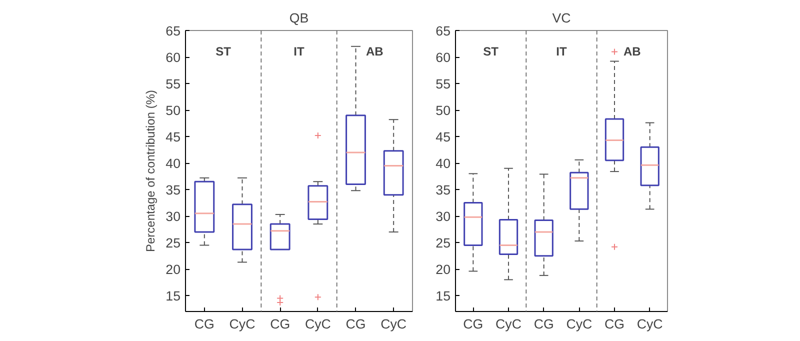  Describe the element at coordinates (299, 18) in the screenshot. I see `chart-title: QB` at that location.